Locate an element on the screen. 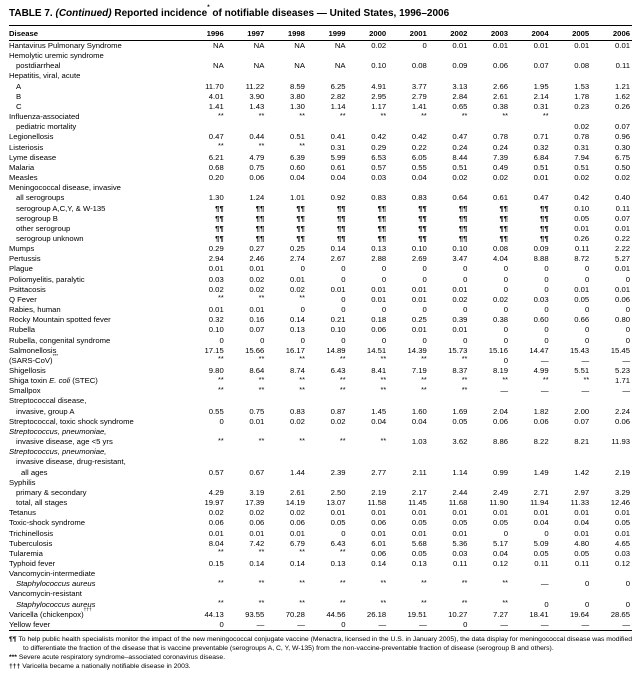  disease-cell: all ages is located at coordinates (34, 472).